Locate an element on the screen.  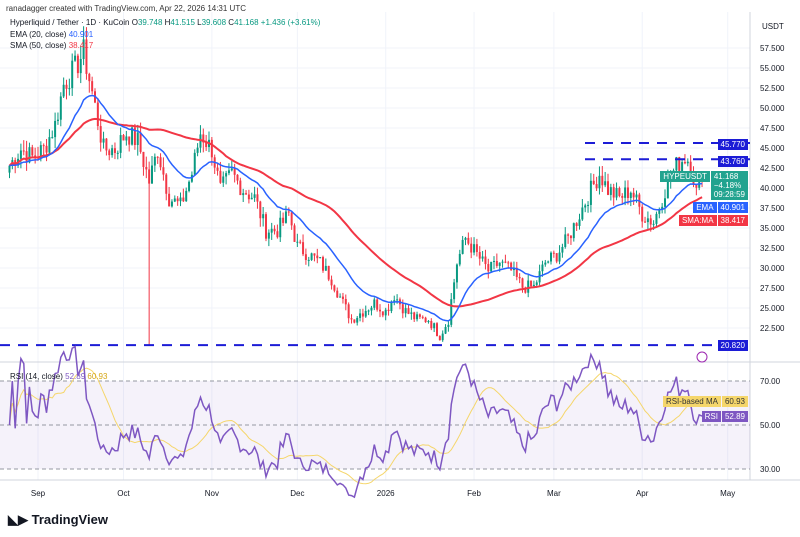
legend-rsi: RSI (14, close) 52.89 60.93 is located at coordinates (58, 376).